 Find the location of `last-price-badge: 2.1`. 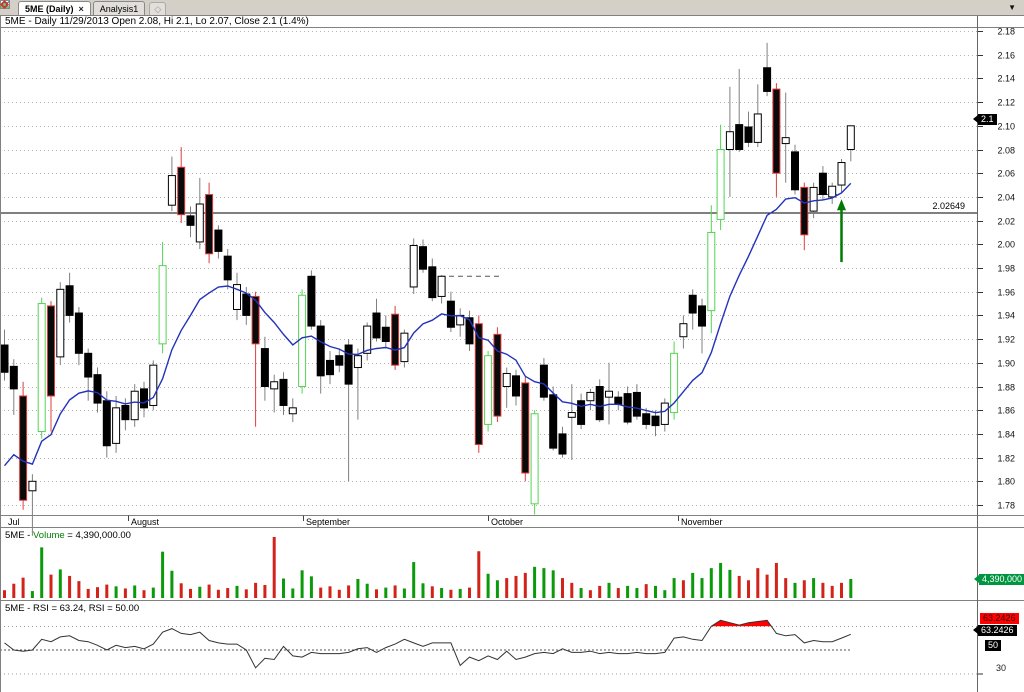

last-price-badge: 2.1 is located at coordinates (985, 119).